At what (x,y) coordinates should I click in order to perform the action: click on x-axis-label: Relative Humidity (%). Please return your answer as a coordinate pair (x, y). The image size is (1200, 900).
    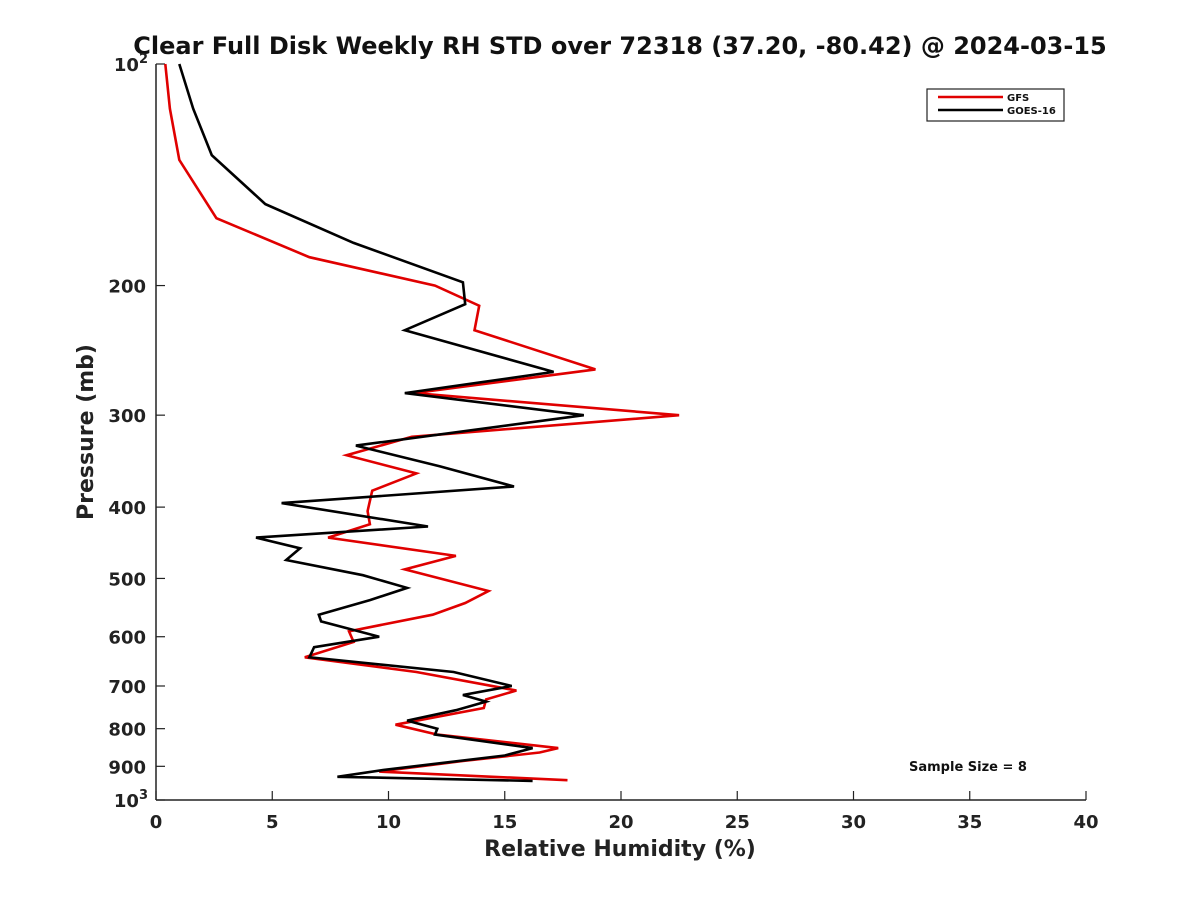
    Looking at the image, I should click on (620, 849).